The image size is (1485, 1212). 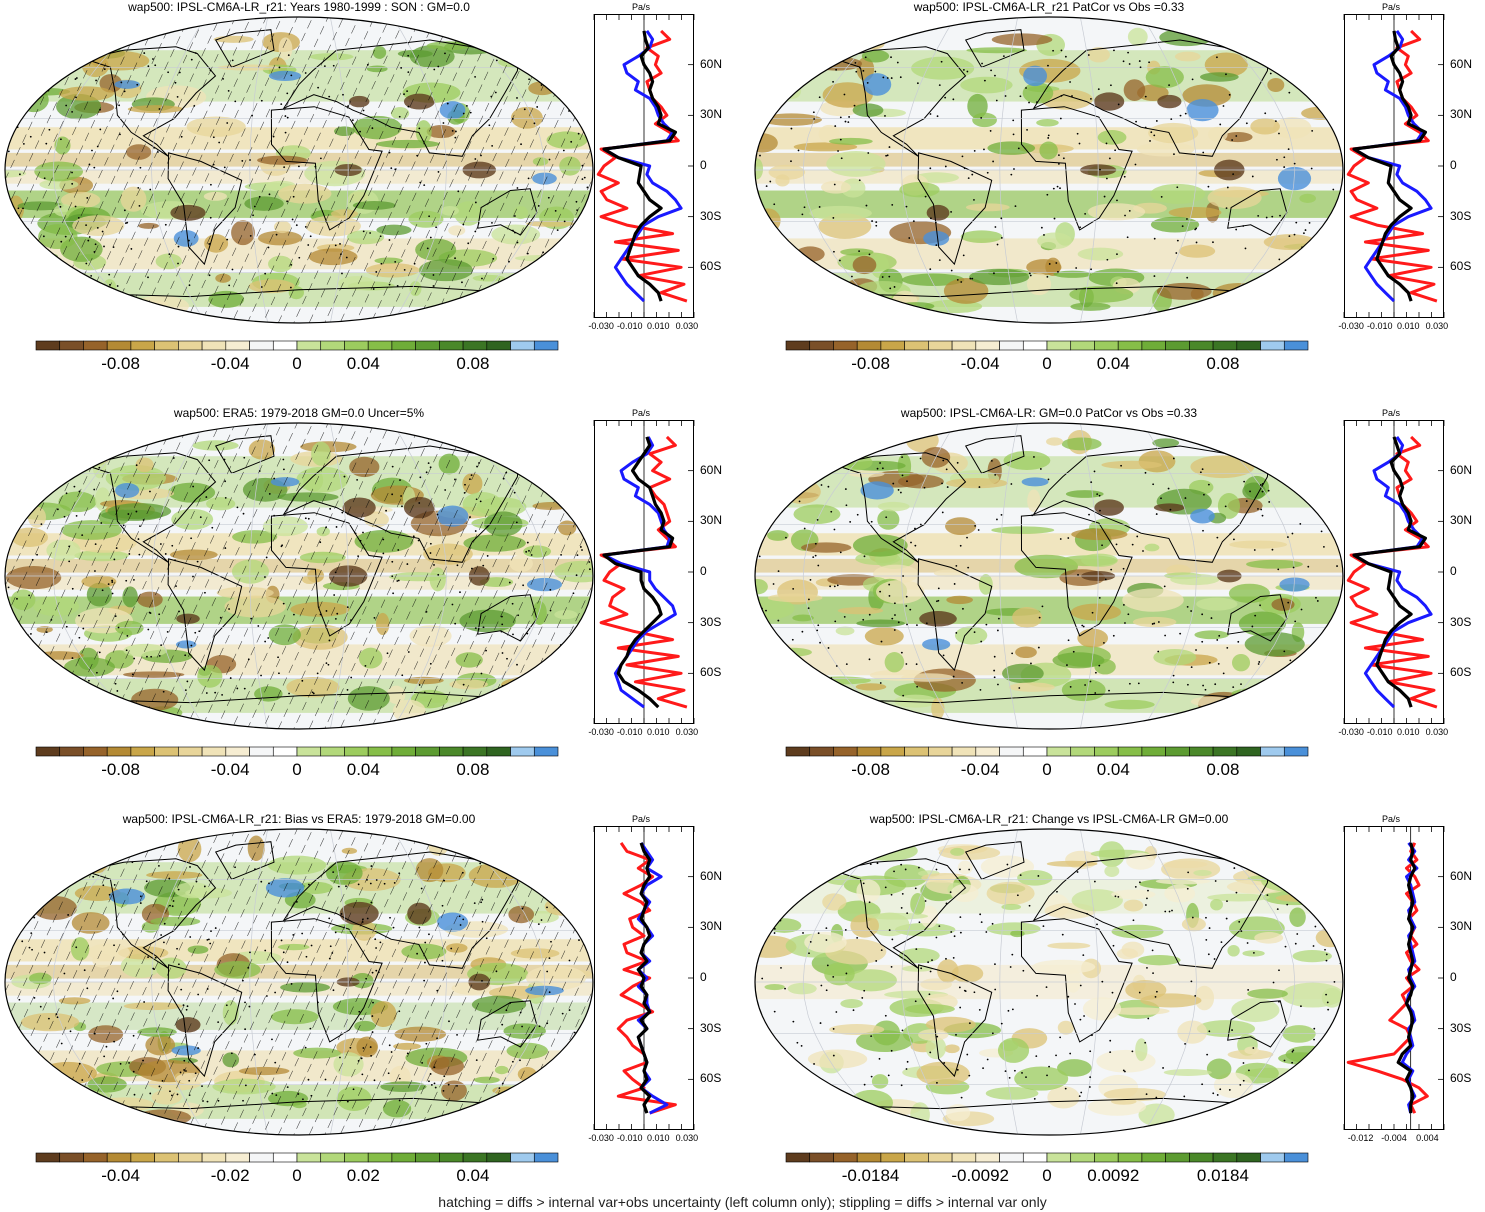 I want to click on robinson-map, so click(x=1049, y=170).